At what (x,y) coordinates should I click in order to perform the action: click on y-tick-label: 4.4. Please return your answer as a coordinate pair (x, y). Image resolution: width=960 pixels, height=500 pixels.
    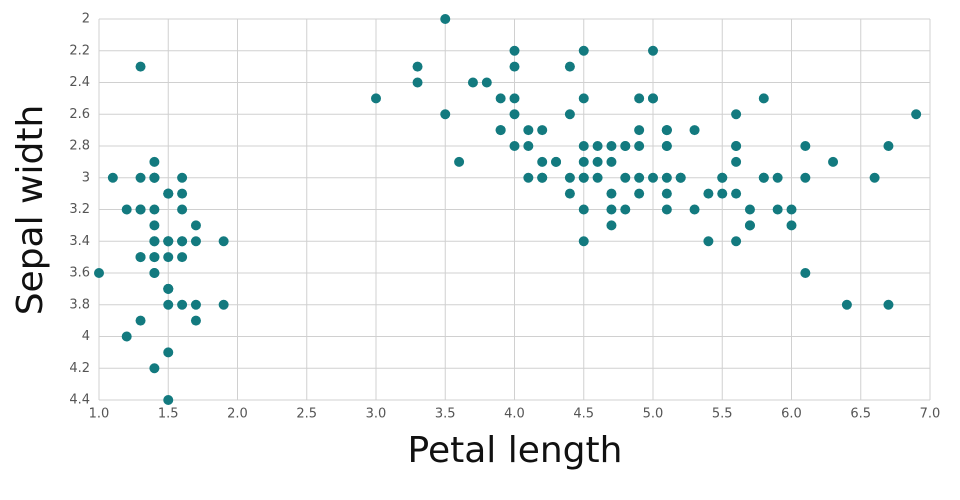
    Looking at the image, I should click on (79, 400).